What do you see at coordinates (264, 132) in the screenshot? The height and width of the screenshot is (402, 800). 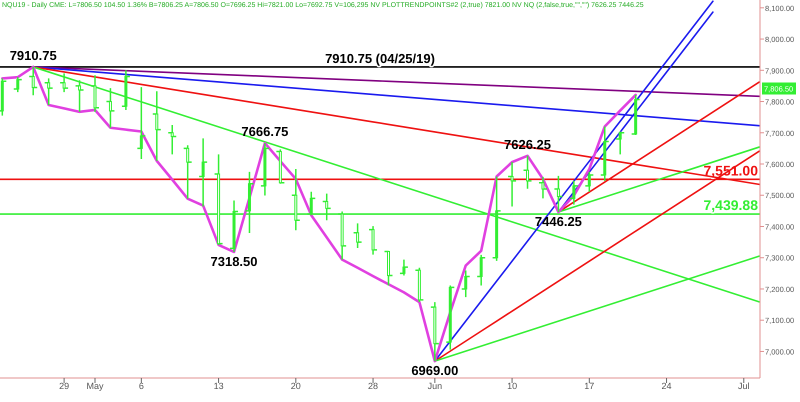 I see `data-label: 7666.75` at bounding box center [264, 132].